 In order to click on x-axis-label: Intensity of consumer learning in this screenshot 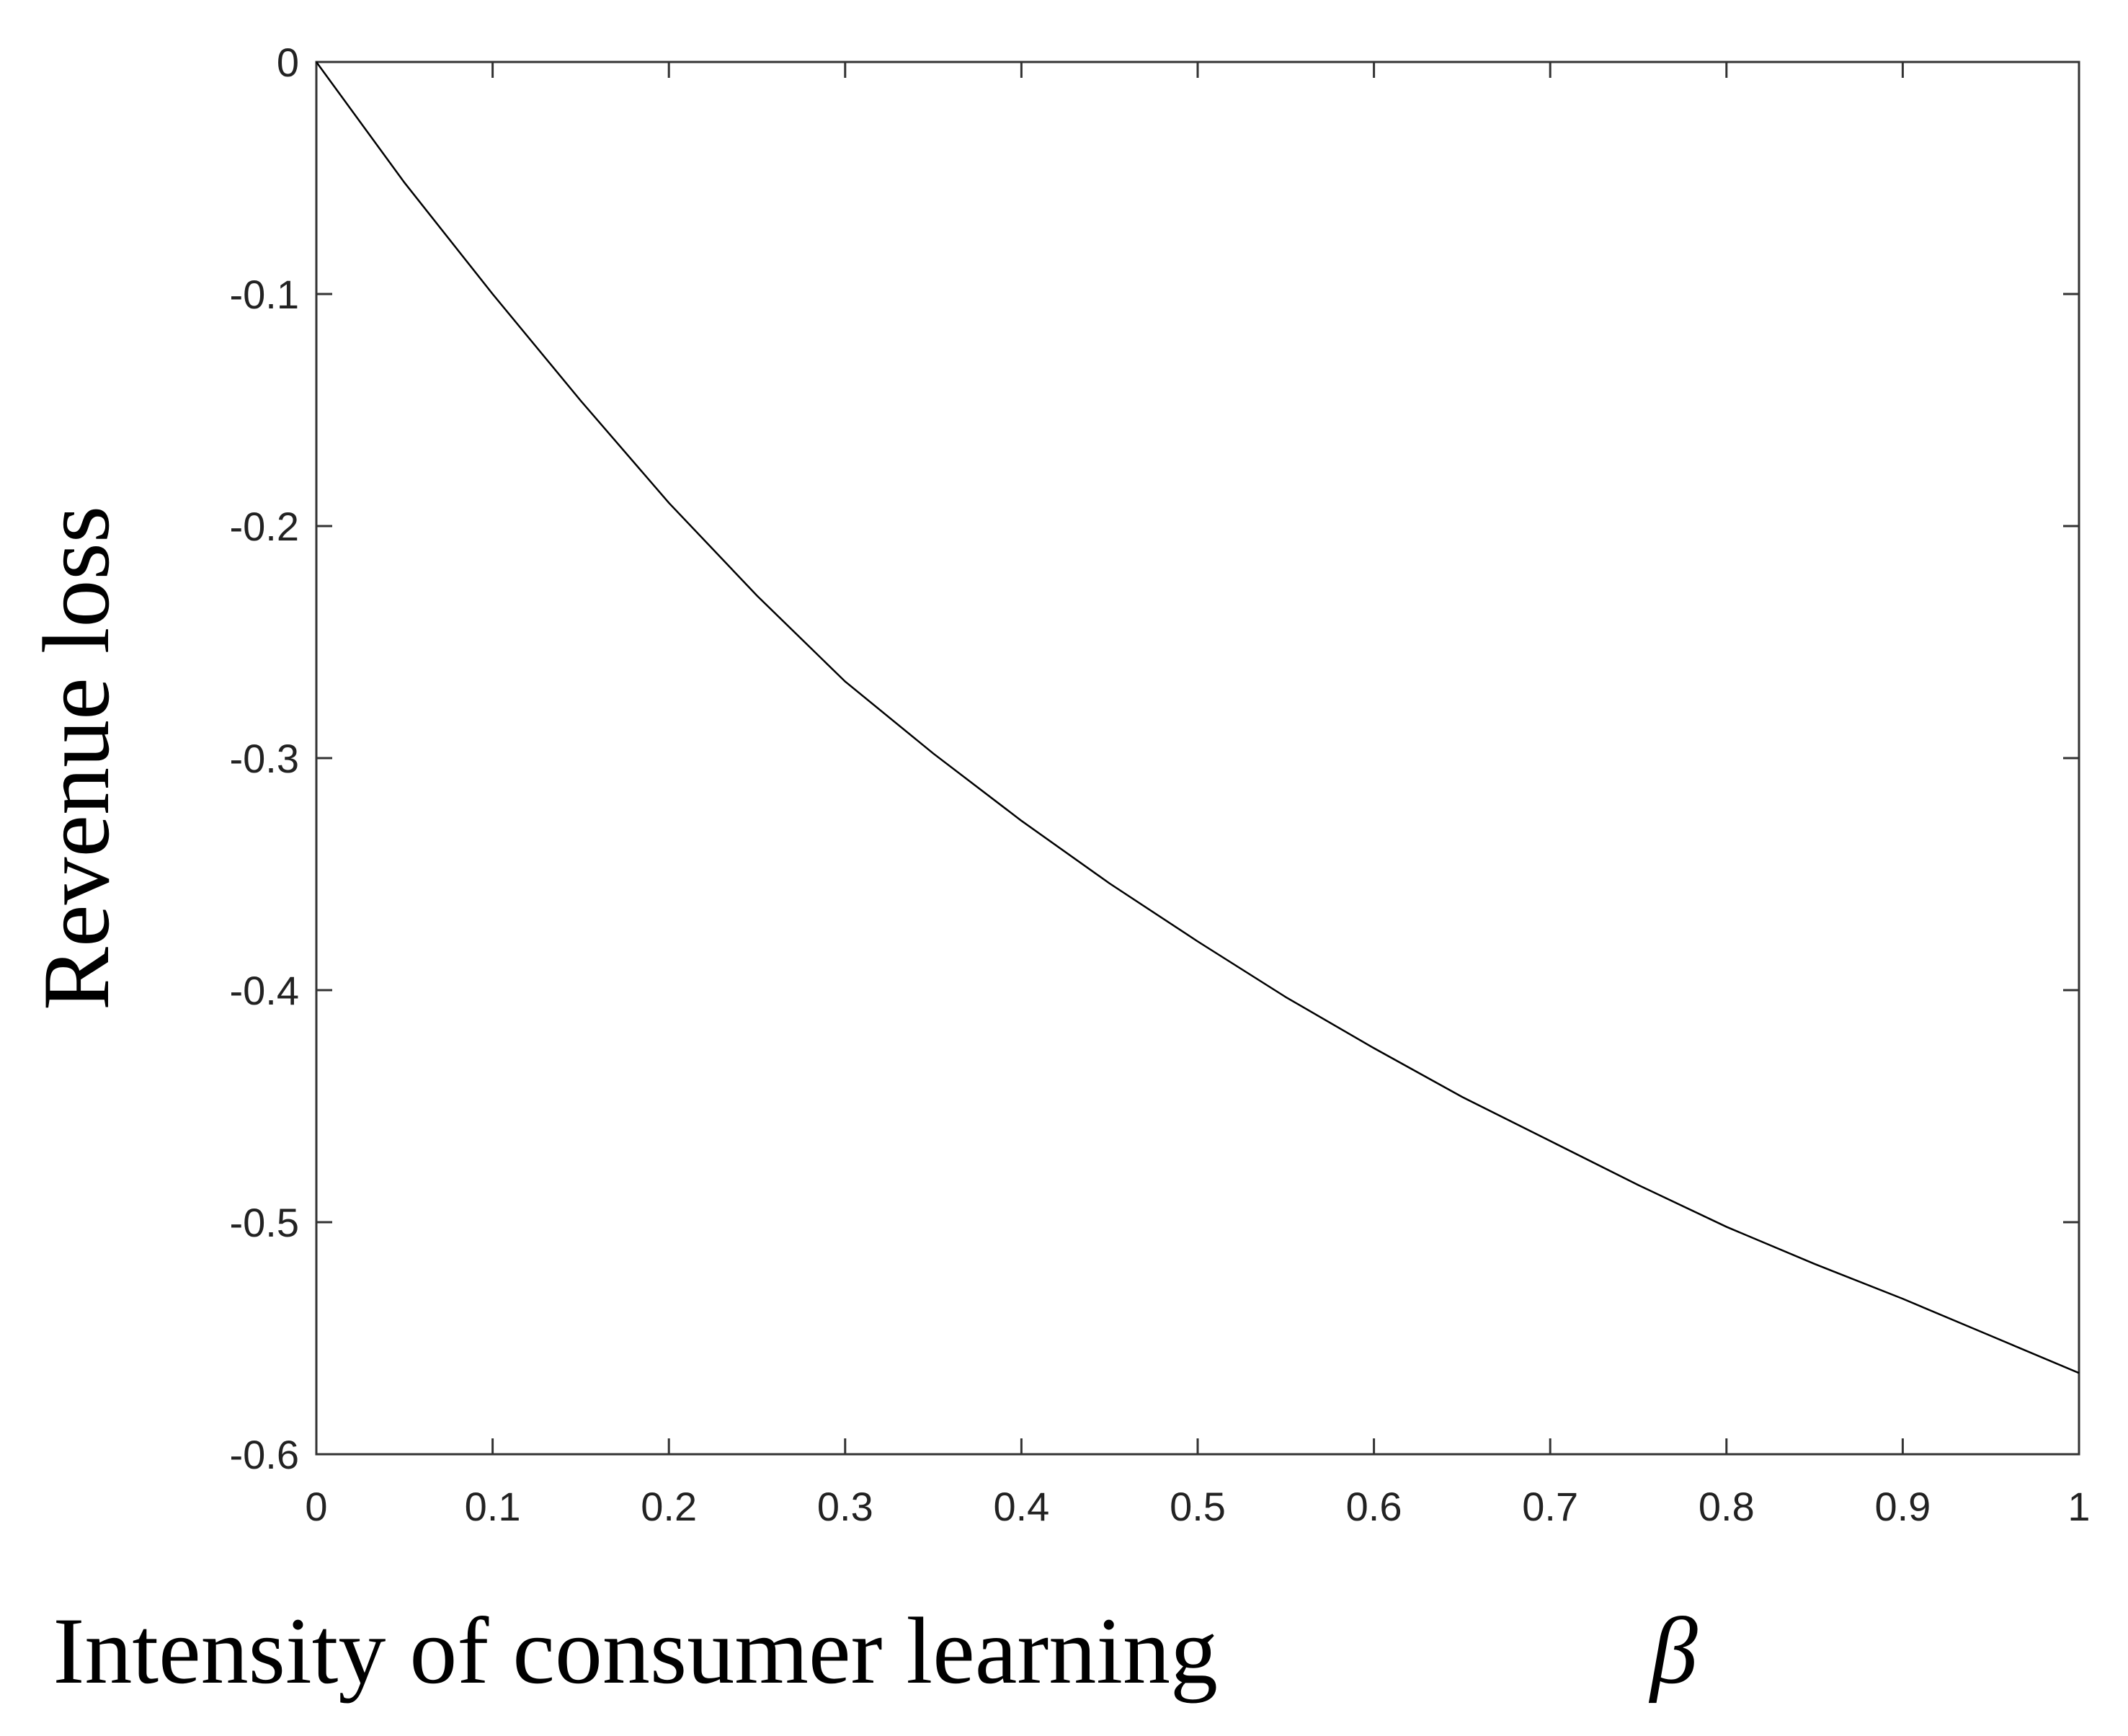, I will do `click(636, 1651)`.